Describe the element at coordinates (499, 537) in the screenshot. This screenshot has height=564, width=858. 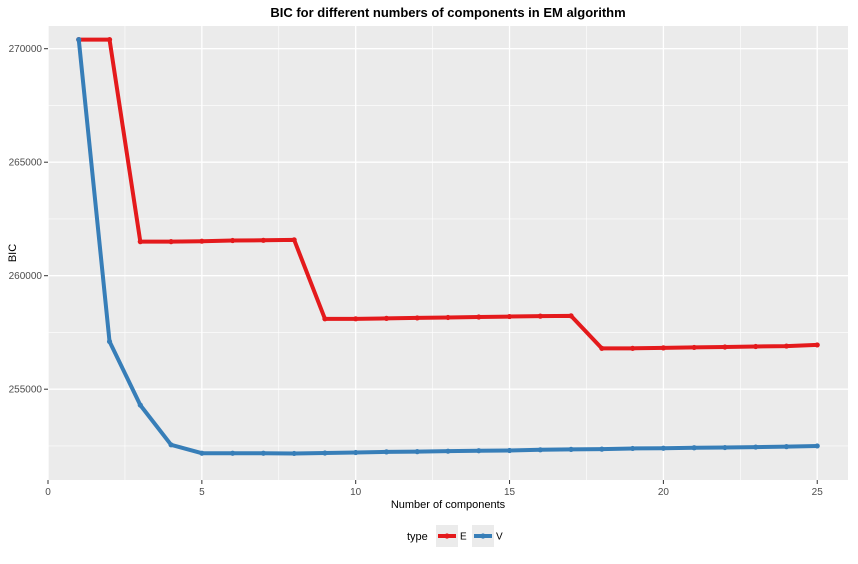
I see `legend-label-V: V` at that location.